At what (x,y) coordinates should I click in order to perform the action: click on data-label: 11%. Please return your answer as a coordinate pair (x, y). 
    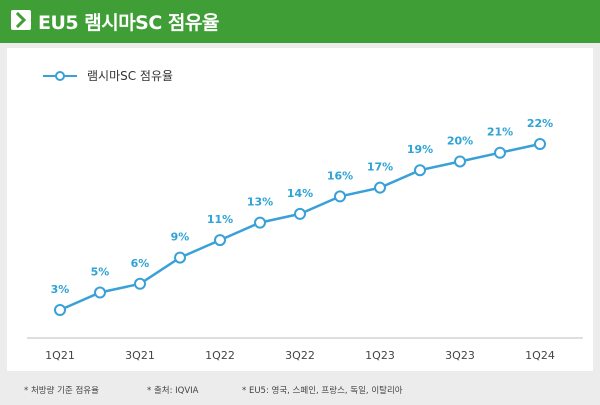
    Looking at the image, I should click on (220, 219).